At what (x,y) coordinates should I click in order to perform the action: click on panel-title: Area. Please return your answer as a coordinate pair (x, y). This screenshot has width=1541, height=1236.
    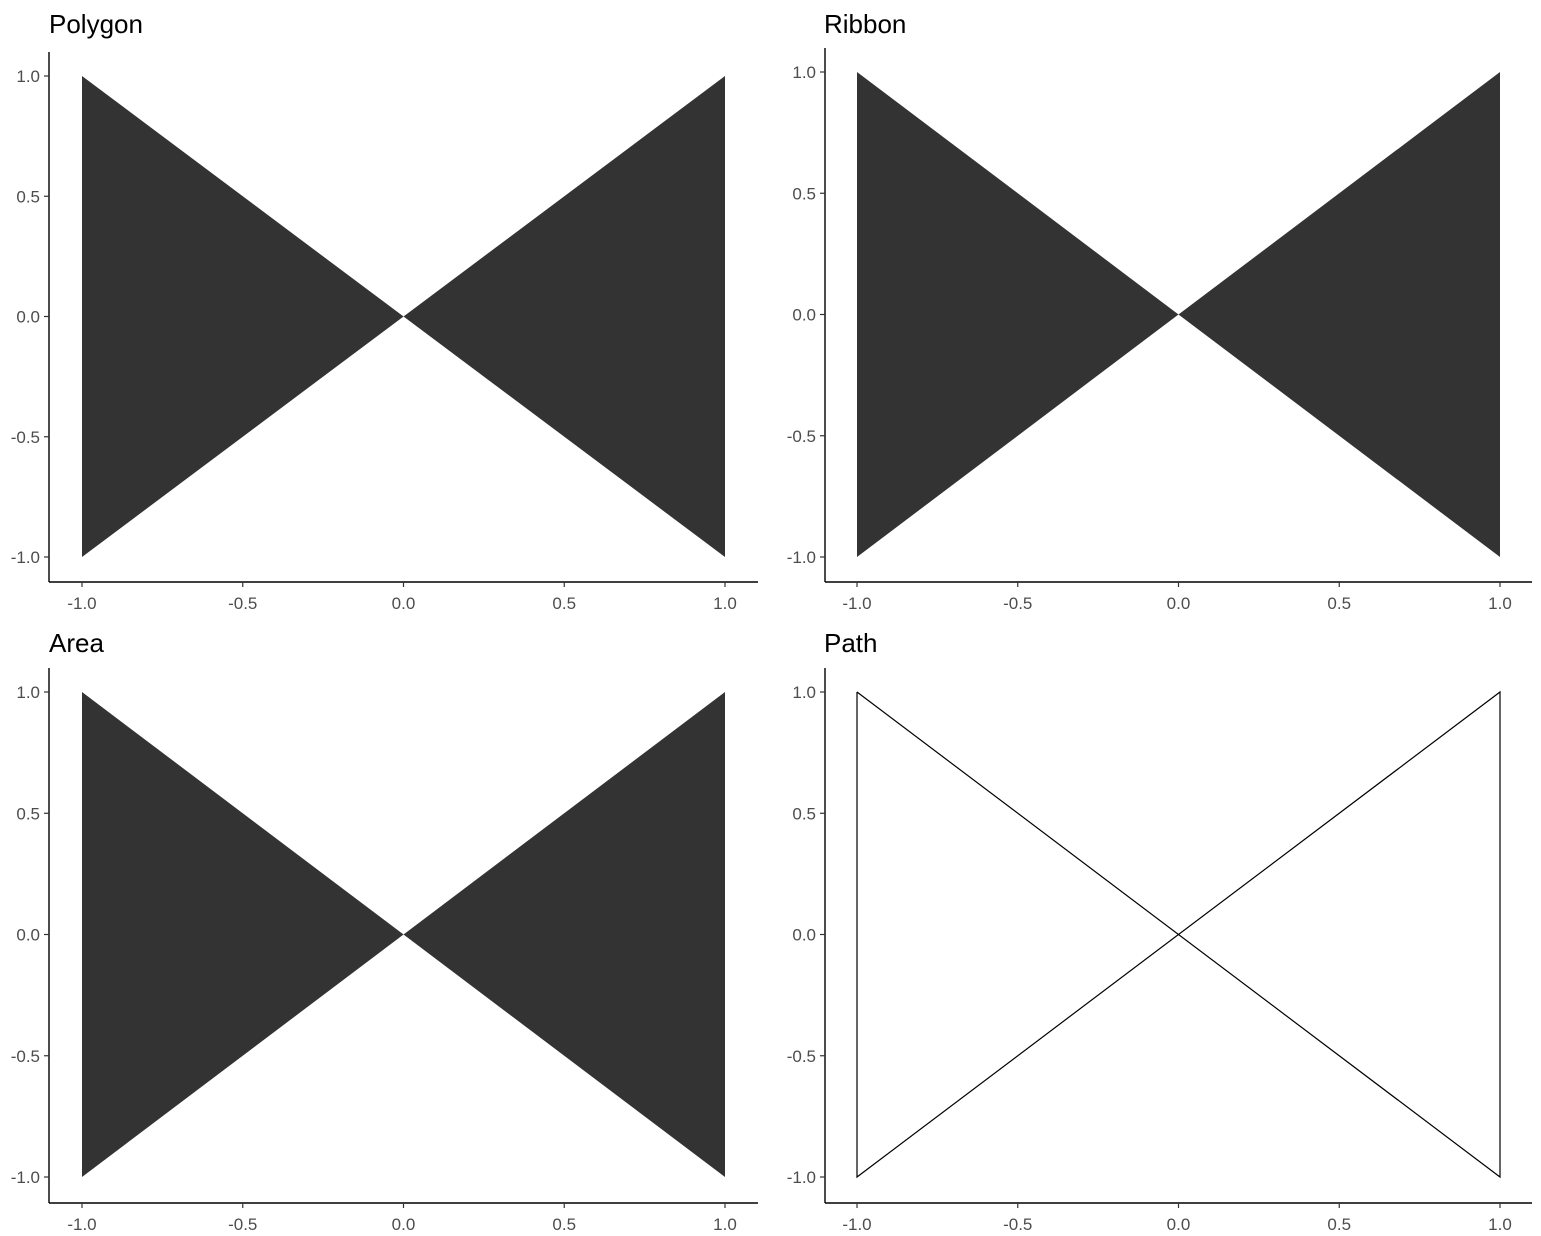
    Looking at the image, I should click on (76, 643).